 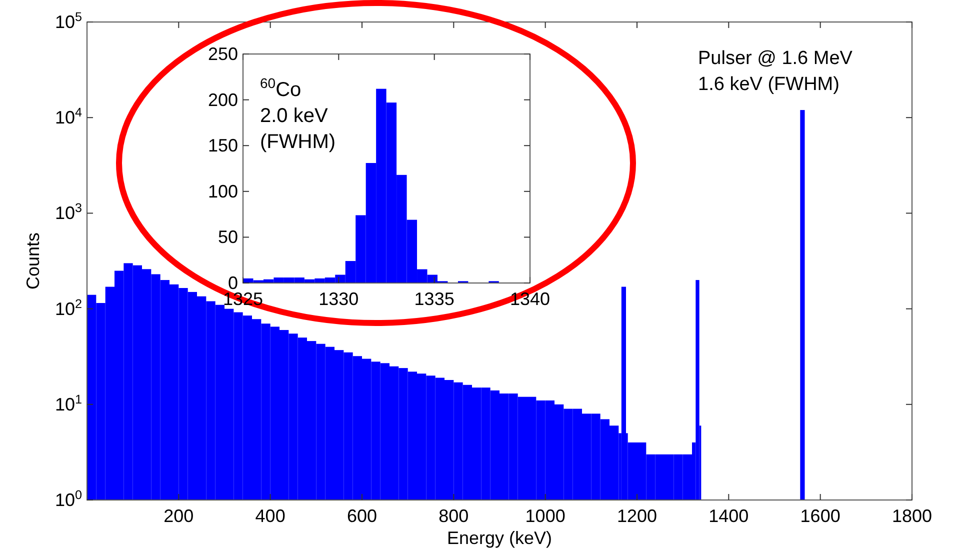 What do you see at coordinates (68, 403) in the screenshot?
I see `y-tick-label: 10$^{1}$` at bounding box center [68, 403].